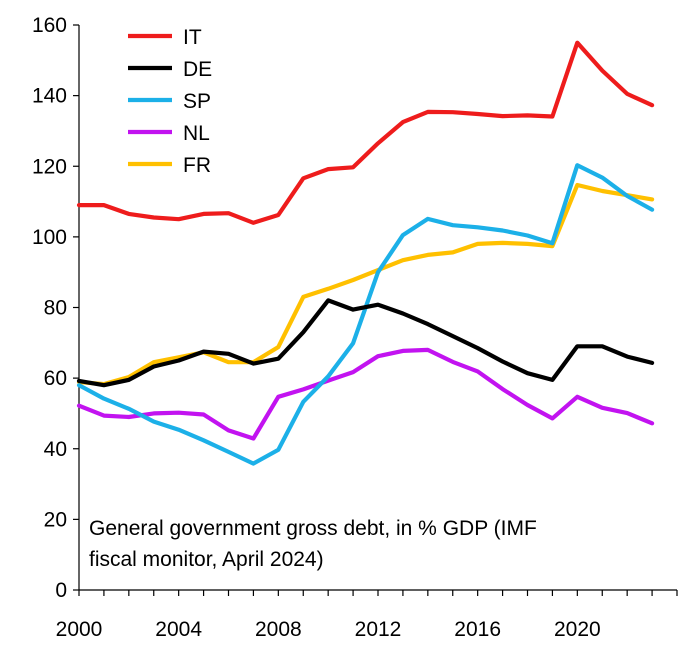 The height and width of the screenshot is (646, 693). Describe the element at coordinates (55, 449) in the screenshot. I see `y-tick-label: 40` at that location.